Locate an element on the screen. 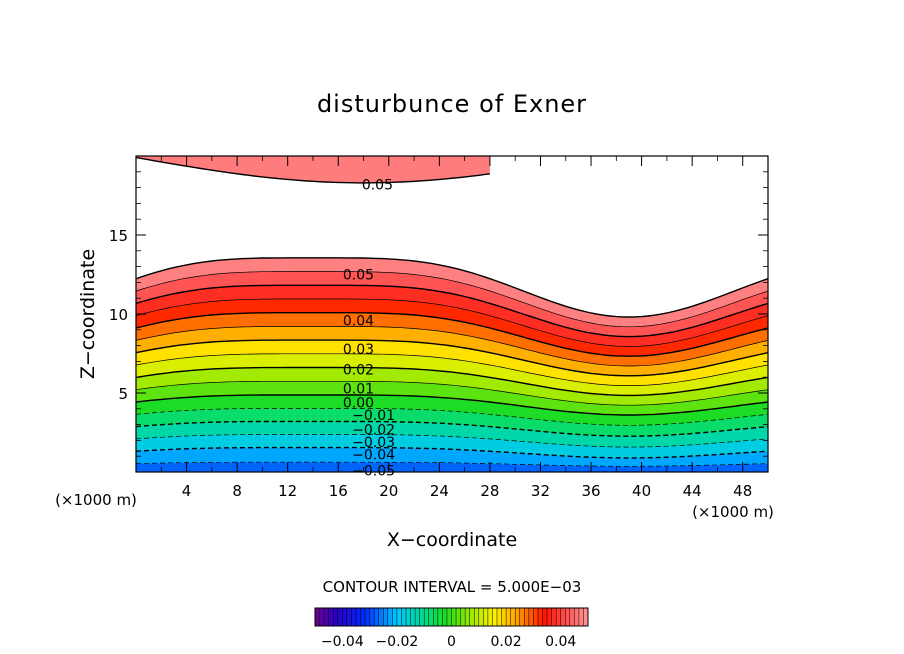  contour-line-top is located at coordinates (313, 170).